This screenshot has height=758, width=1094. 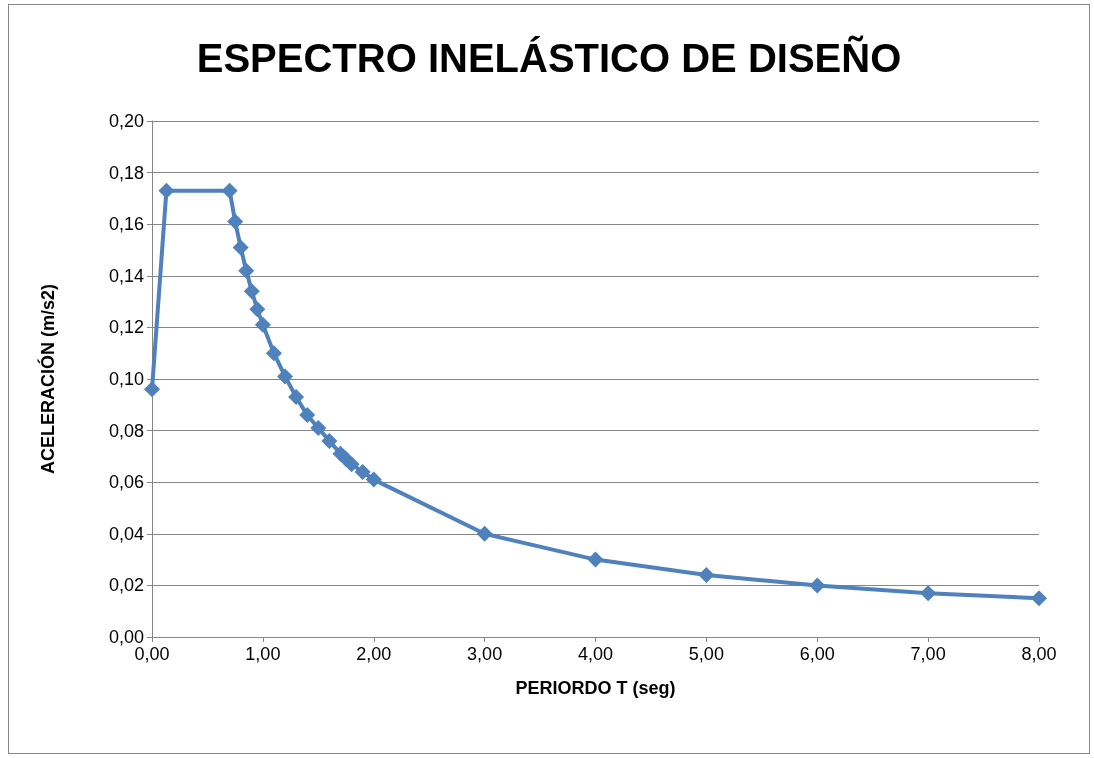 What do you see at coordinates (152, 654) in the screenshot?
I see `x-tick-label: 0,00` at bounding box center [152, 654].